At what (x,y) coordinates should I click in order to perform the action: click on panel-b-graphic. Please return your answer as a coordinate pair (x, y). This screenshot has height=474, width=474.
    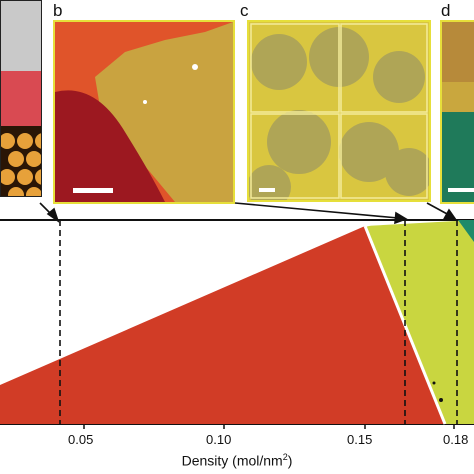
    Looking at the image, I should click on (144, 112).